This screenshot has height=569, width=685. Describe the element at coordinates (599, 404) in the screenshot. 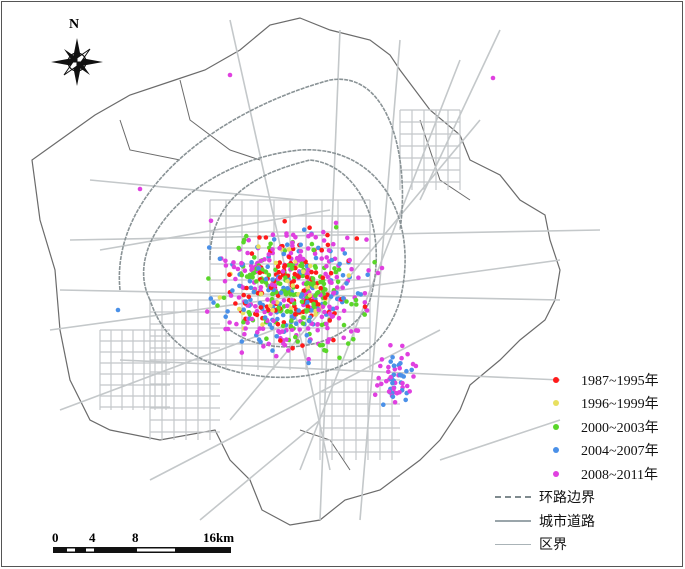

I see `legend-item: 1996~1999年` at that location.